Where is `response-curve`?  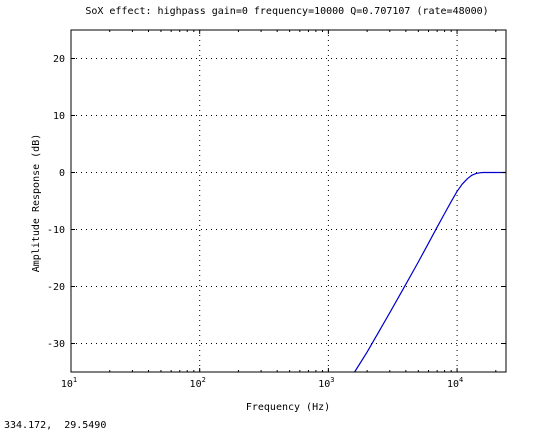
response-curve is located at coordinates (430, 272).